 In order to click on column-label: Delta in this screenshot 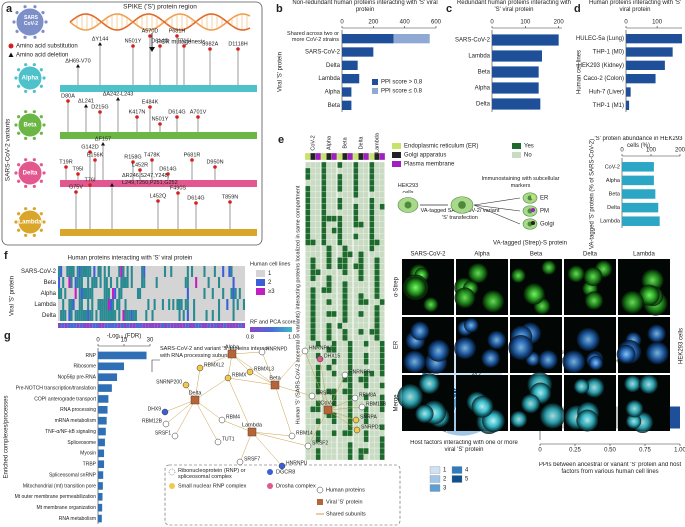, I will do `click(361, 143)`.